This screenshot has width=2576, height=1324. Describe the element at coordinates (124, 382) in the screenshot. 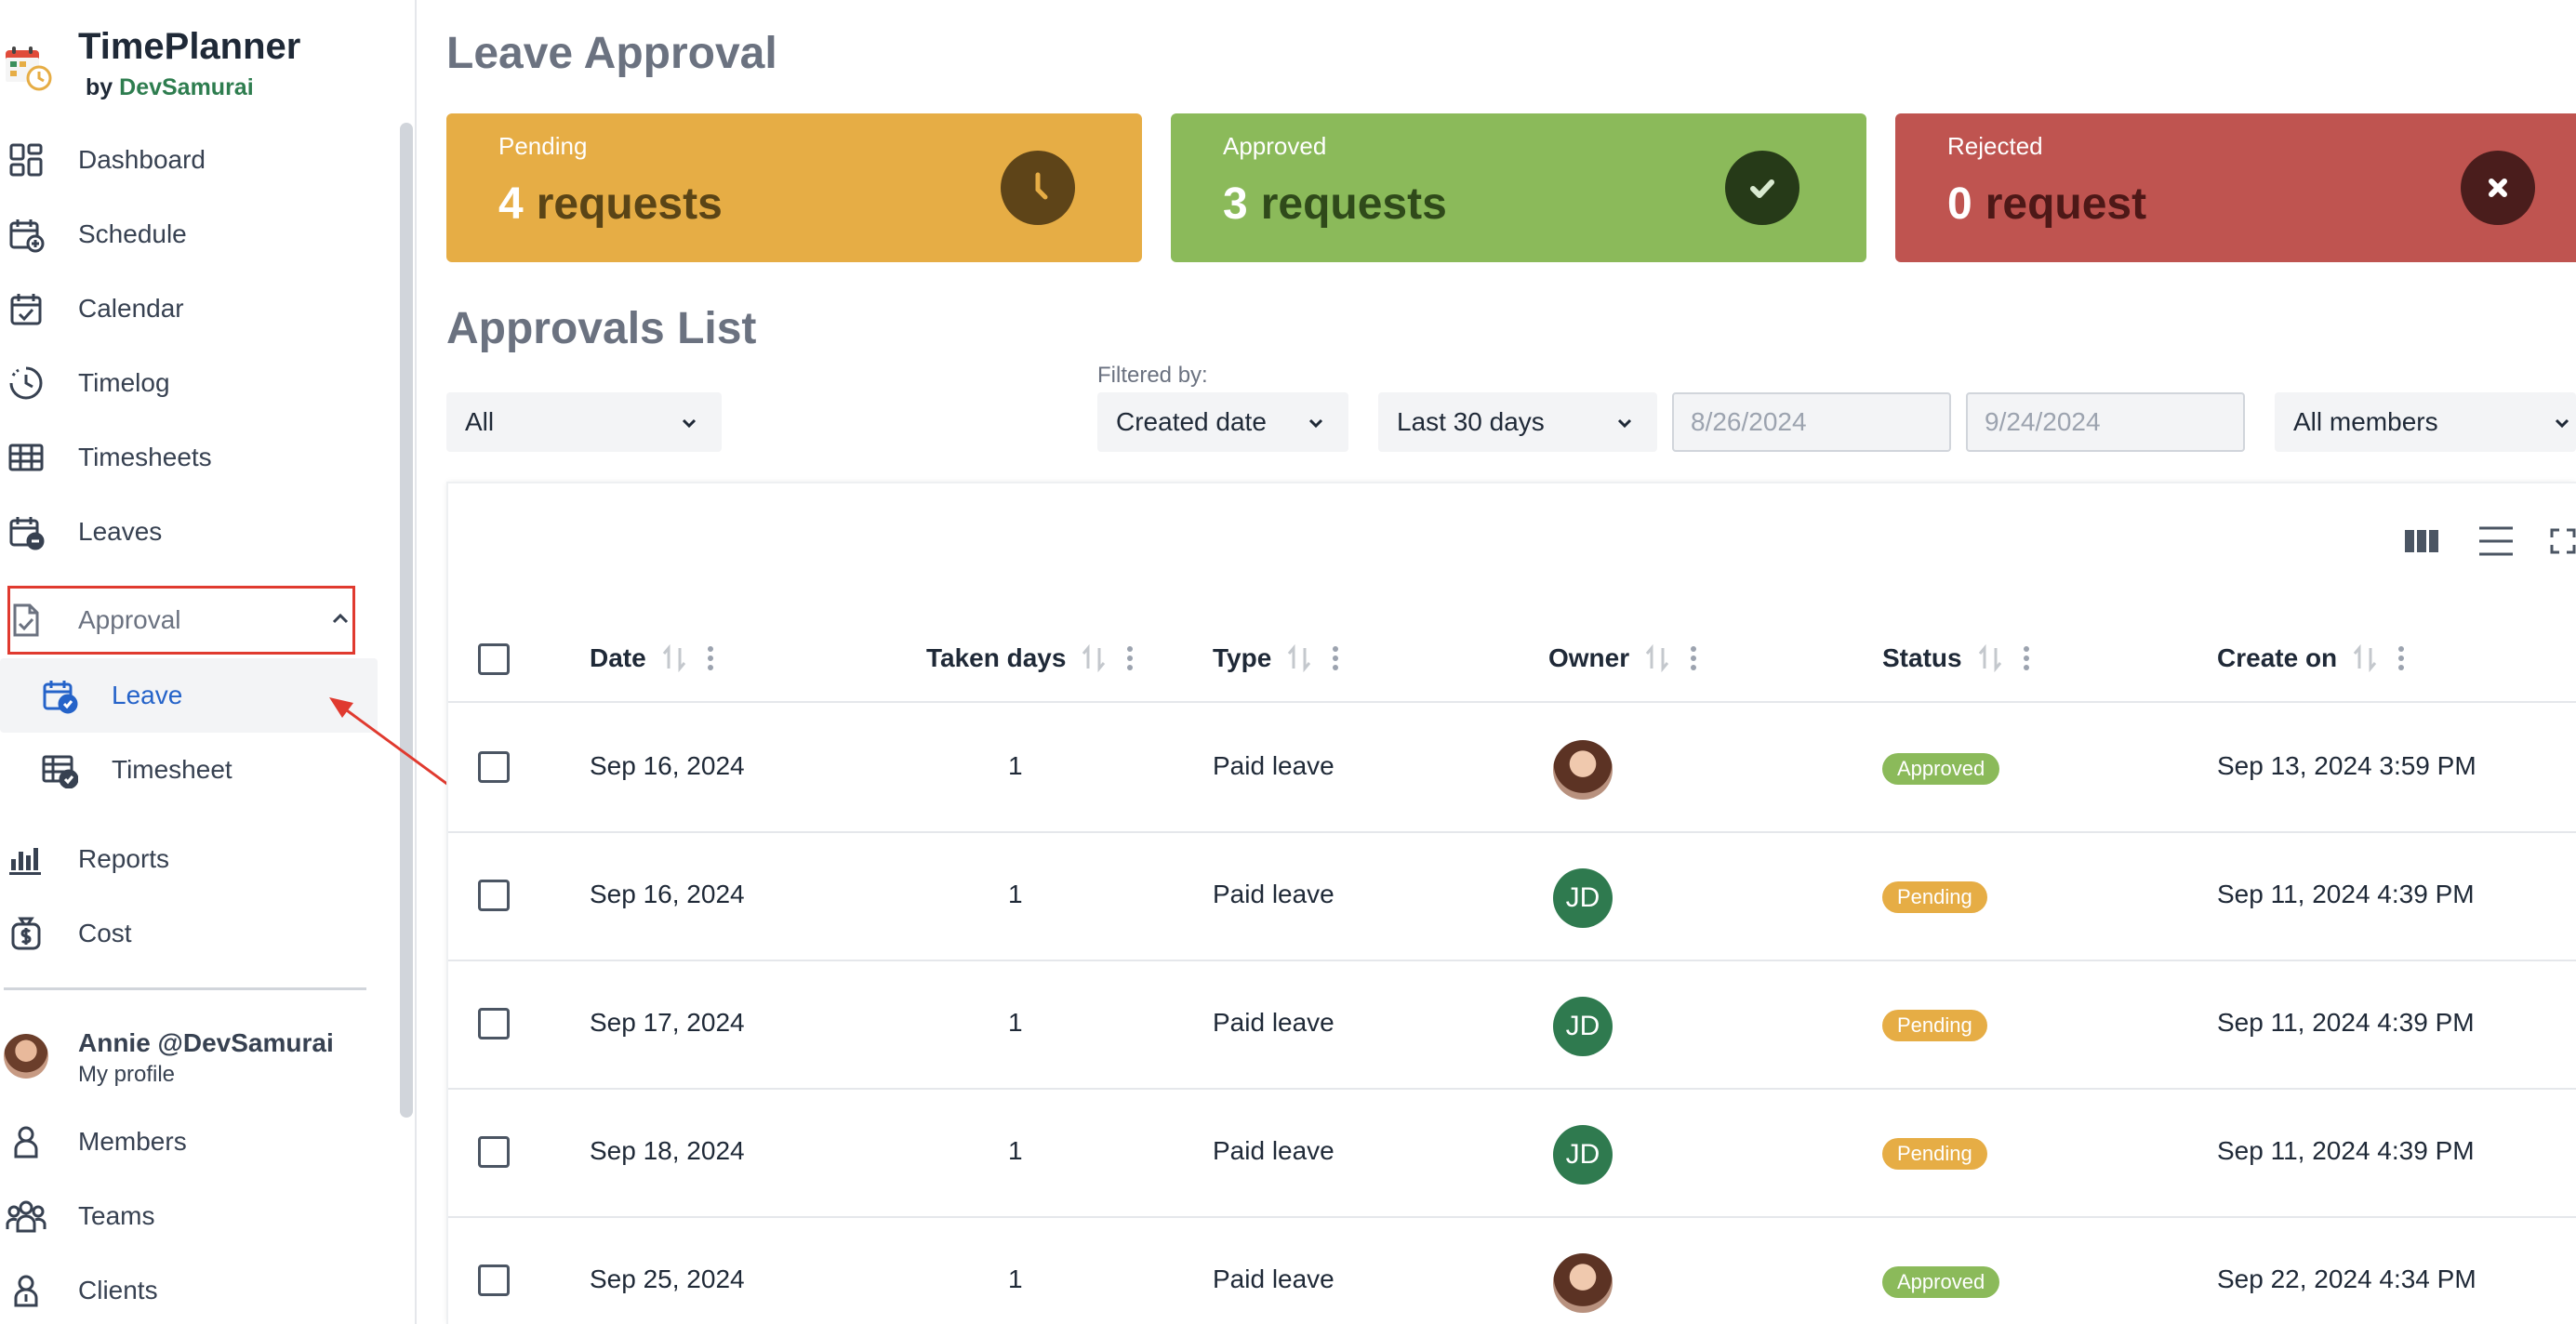

I see `sidebar-item-label: Timelog` at that location.